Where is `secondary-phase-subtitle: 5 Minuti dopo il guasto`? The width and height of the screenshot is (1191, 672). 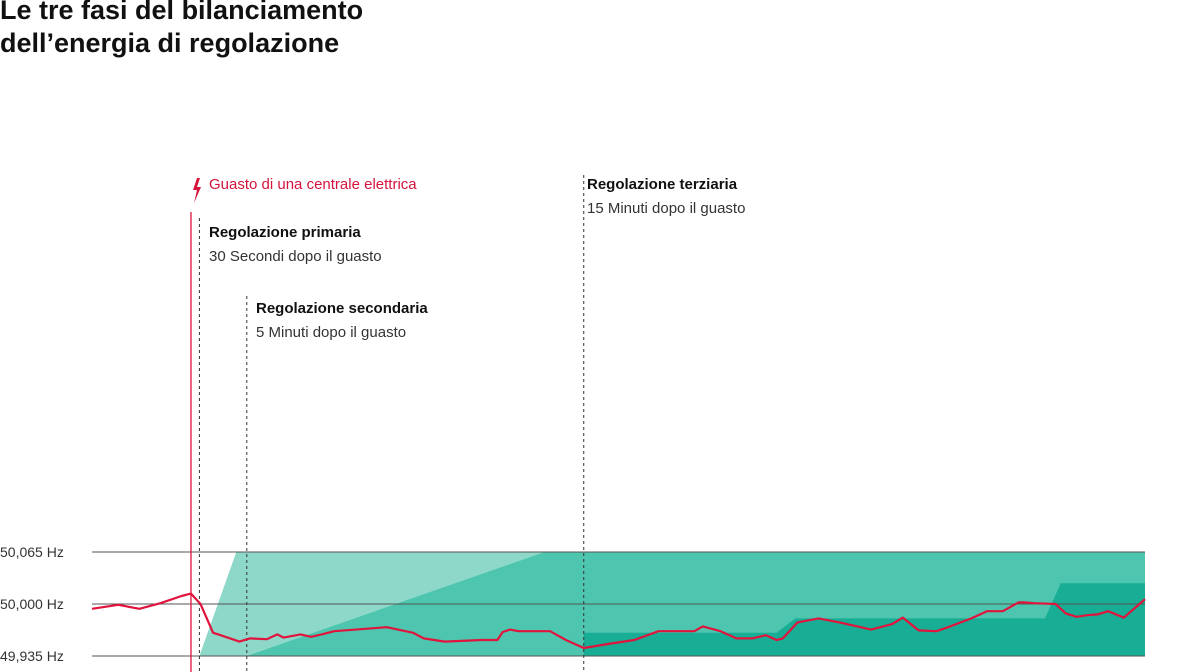
secondary-phase-subtitle: 5 Minuti dopo il guasto is located at coordinates (331, 332).